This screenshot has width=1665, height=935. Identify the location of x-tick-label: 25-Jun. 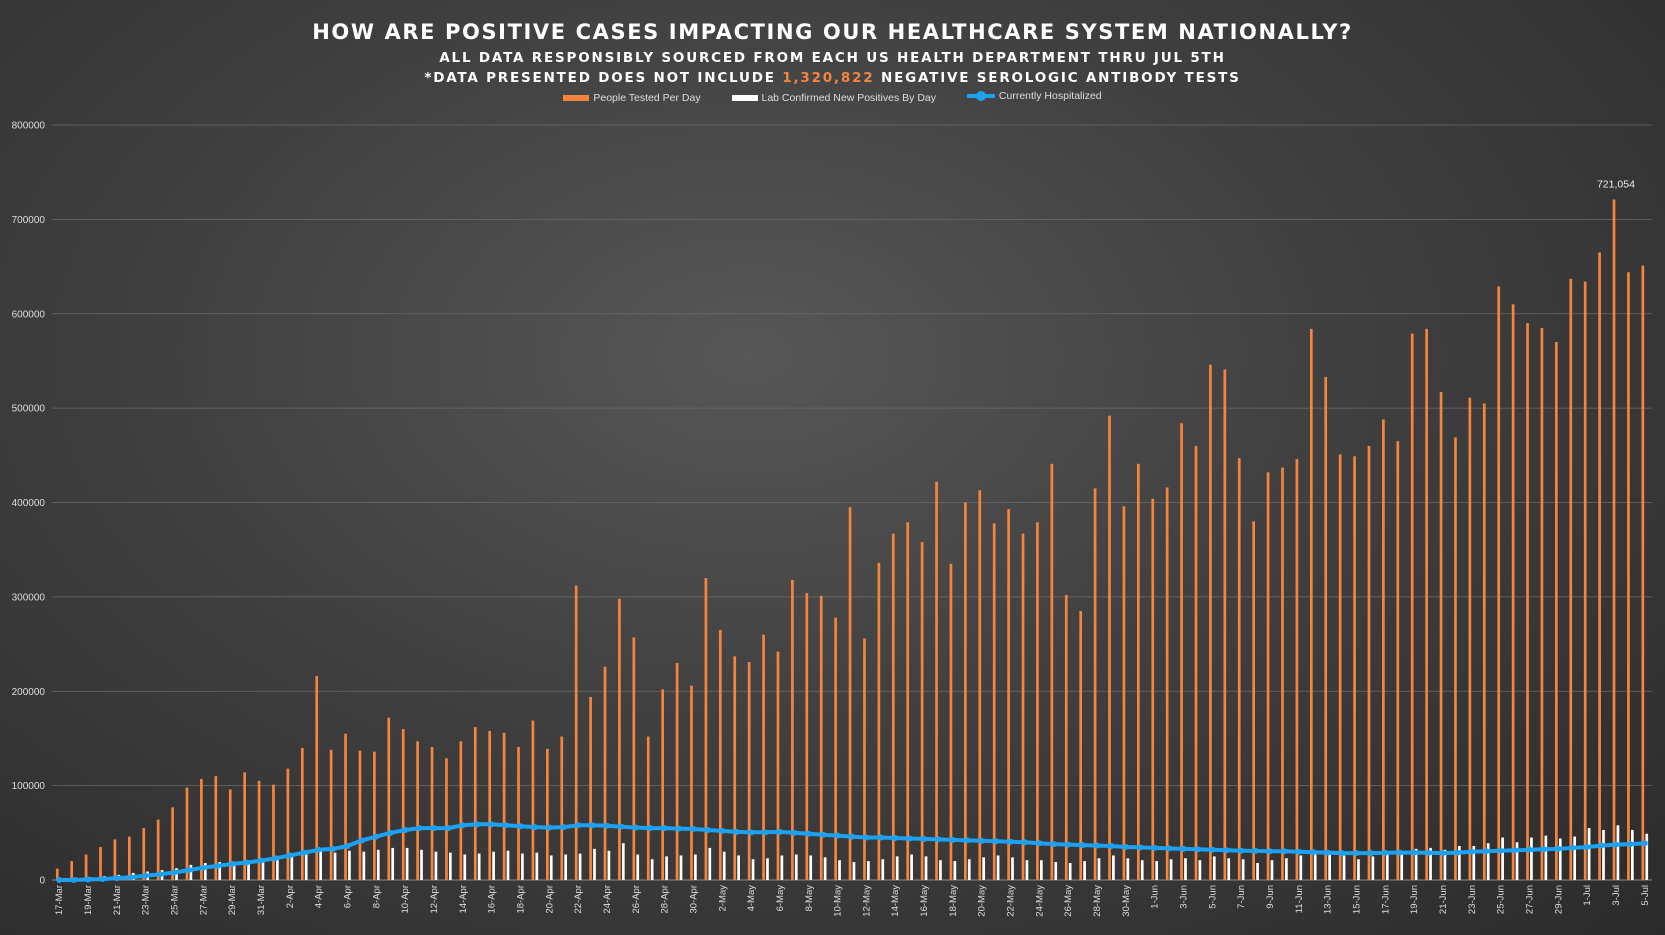
(1501, 899).